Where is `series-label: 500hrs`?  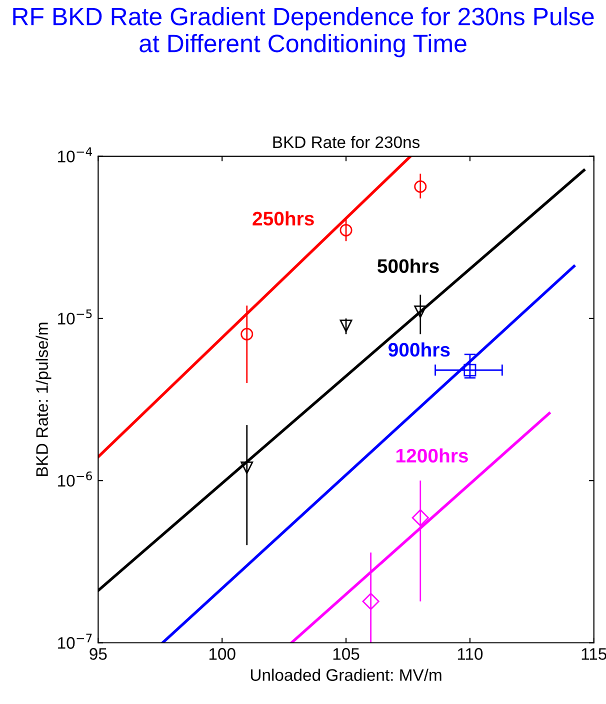 series-label: 500hrs is located at coordinates (408, 265).